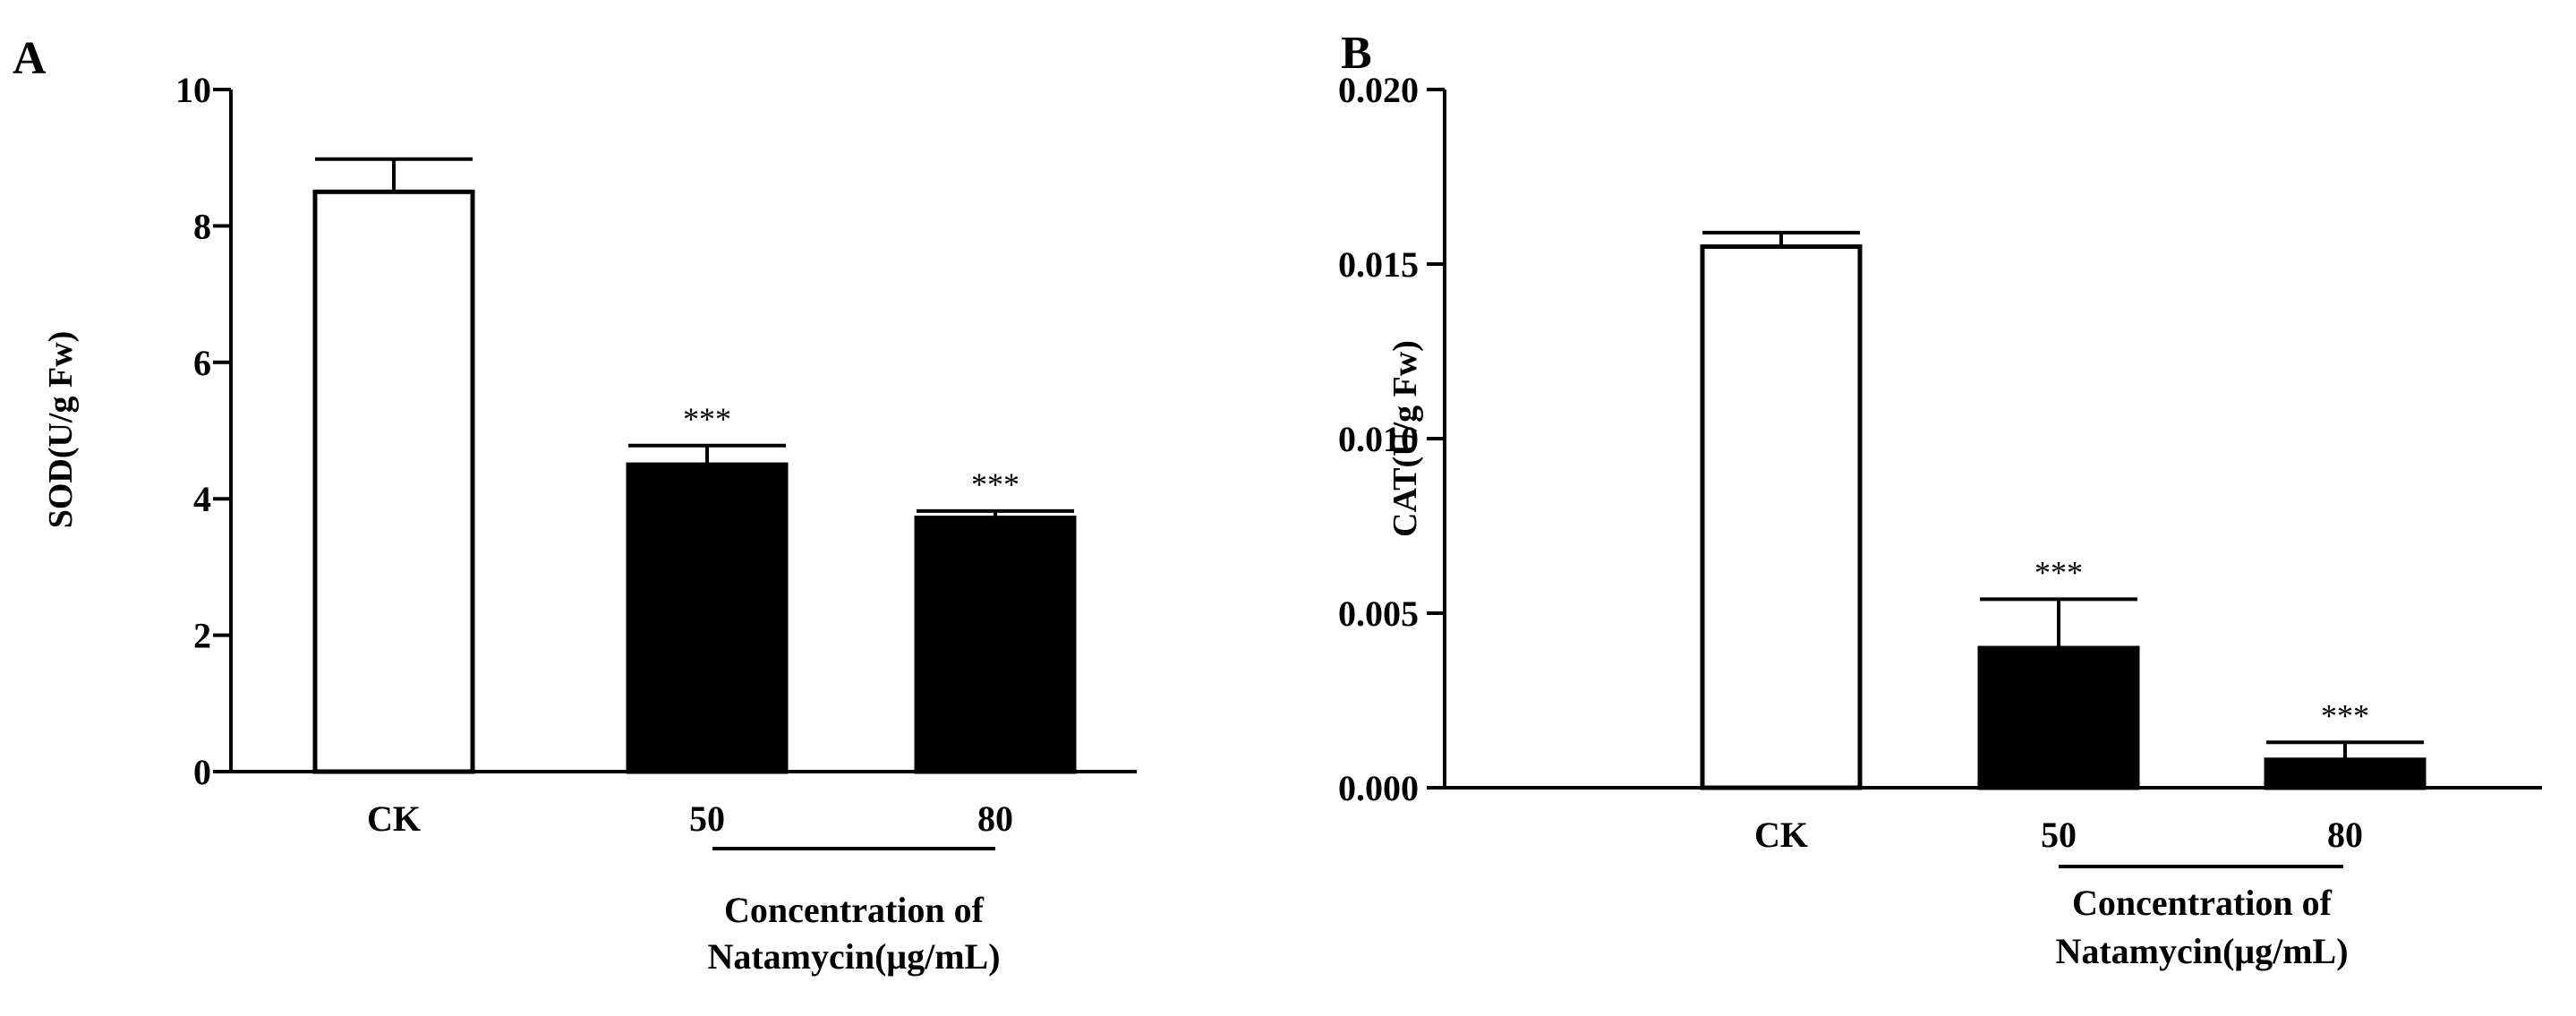  Describe the element at coordinates (1378, 788) in the screenshot. I see `y-tick-label: 0.000` at that location.